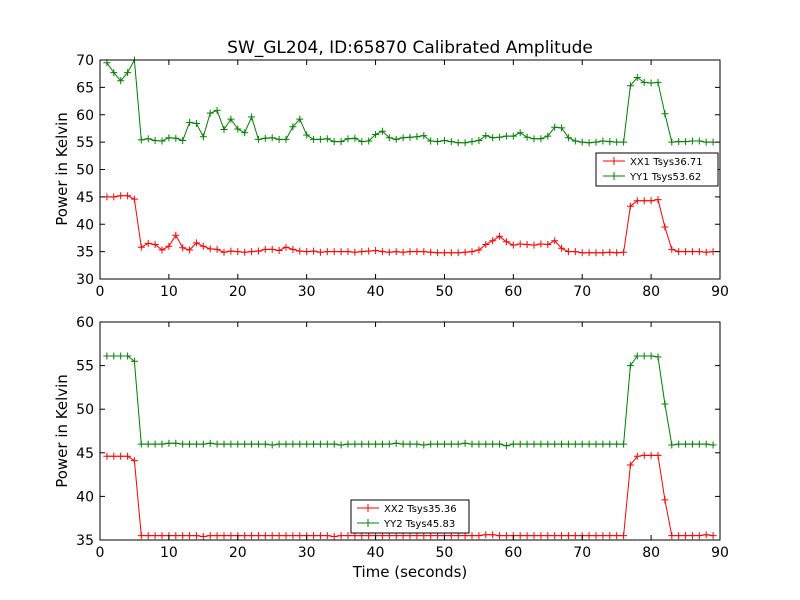 This screenshot has height=600, width=800. What do you see at coordinates (85, 454) in the screenshot?
I see `y-tick-label: 45` at bounding box center [85, 454].